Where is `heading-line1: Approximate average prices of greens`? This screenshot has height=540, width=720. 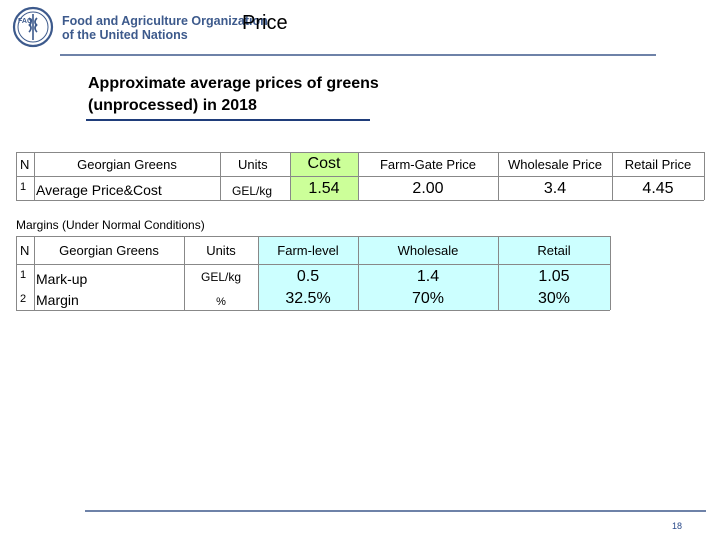 heading-line1: Approximate average prices of greens is located at coordinates (233, 83).